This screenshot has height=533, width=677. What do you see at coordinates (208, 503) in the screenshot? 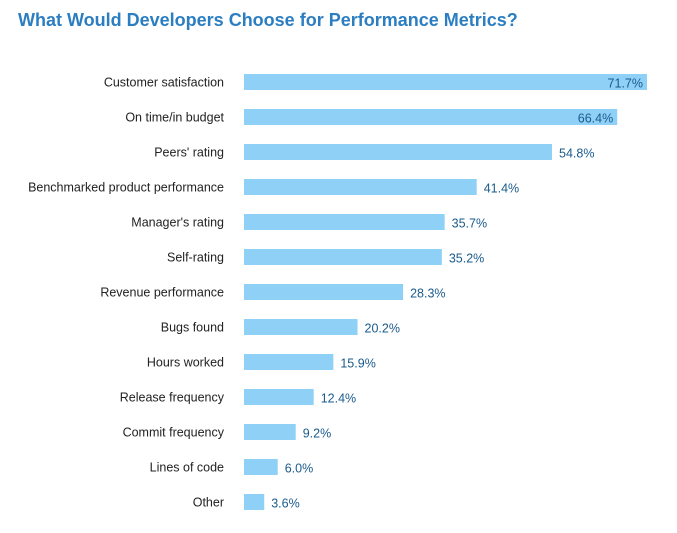
I see `category-label: Other` at bounding box center [208, 503].